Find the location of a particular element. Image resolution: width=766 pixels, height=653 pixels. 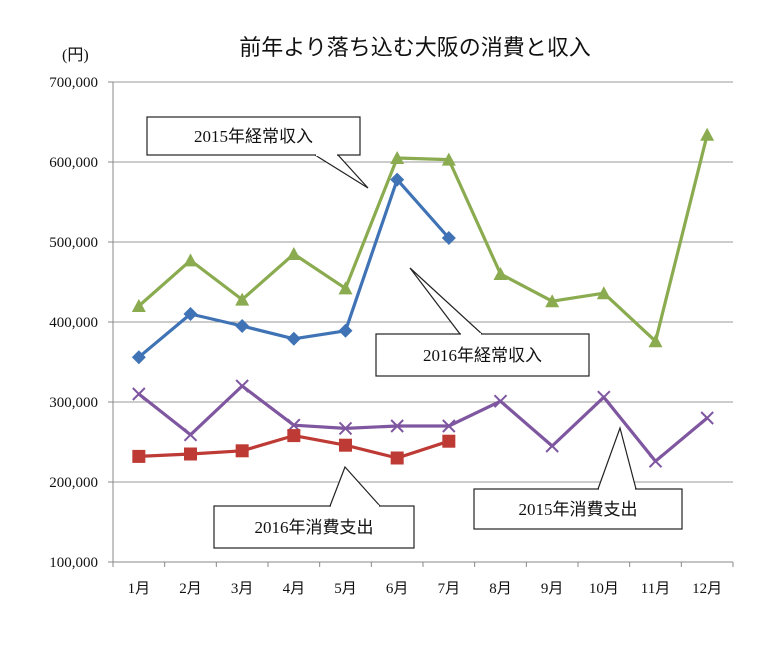

legend-label: 2015年経常収入 is located at coordinates (253, 136).